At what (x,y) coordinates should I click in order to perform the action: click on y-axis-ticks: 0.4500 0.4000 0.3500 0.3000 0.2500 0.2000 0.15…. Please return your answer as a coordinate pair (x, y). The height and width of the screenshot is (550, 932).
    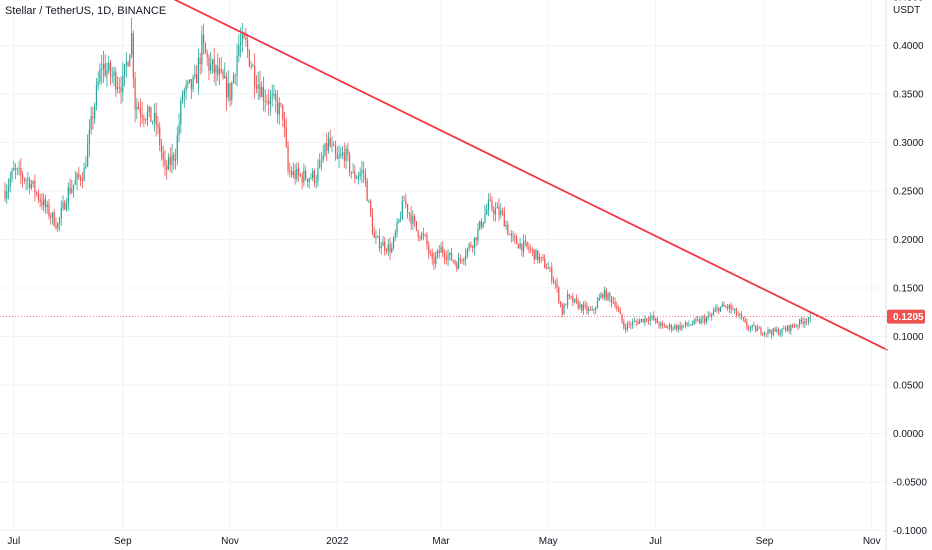
    Looking at the image, I should click on (910, 268).